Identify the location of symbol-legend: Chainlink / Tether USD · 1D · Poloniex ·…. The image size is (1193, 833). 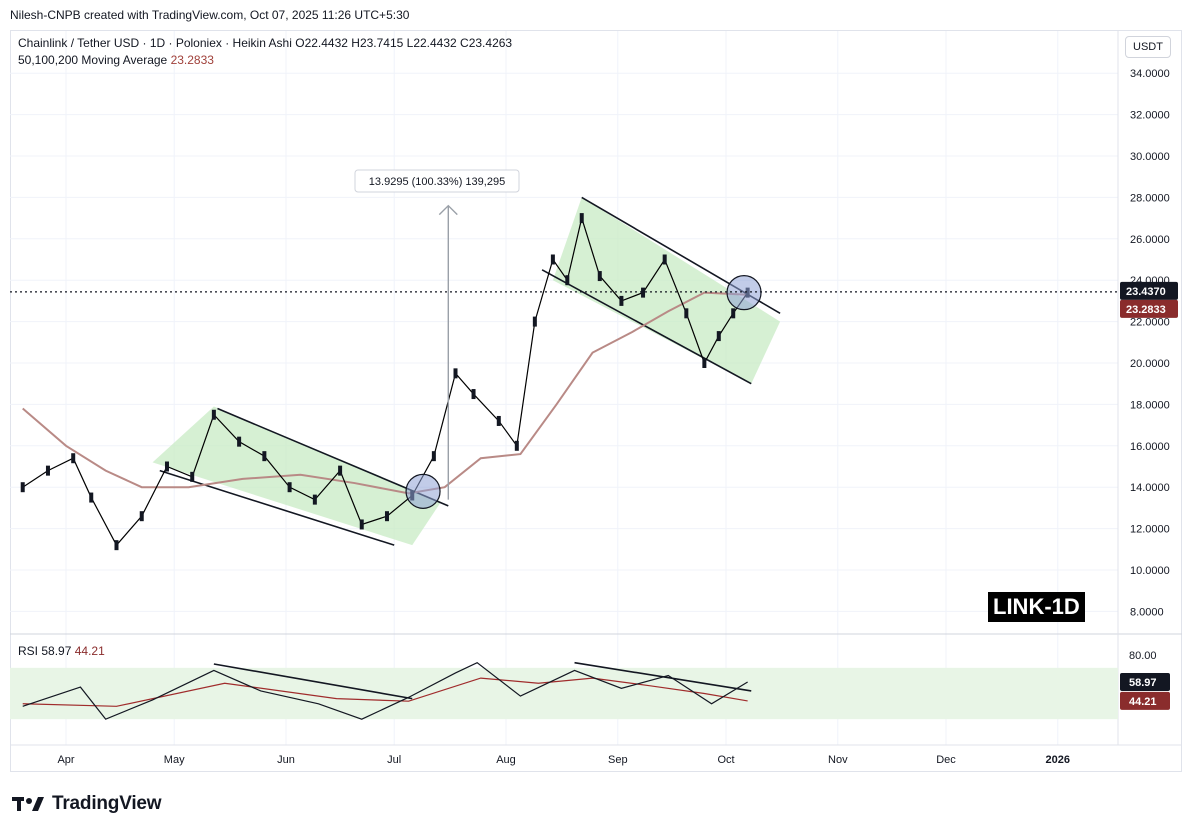
(265, 43).